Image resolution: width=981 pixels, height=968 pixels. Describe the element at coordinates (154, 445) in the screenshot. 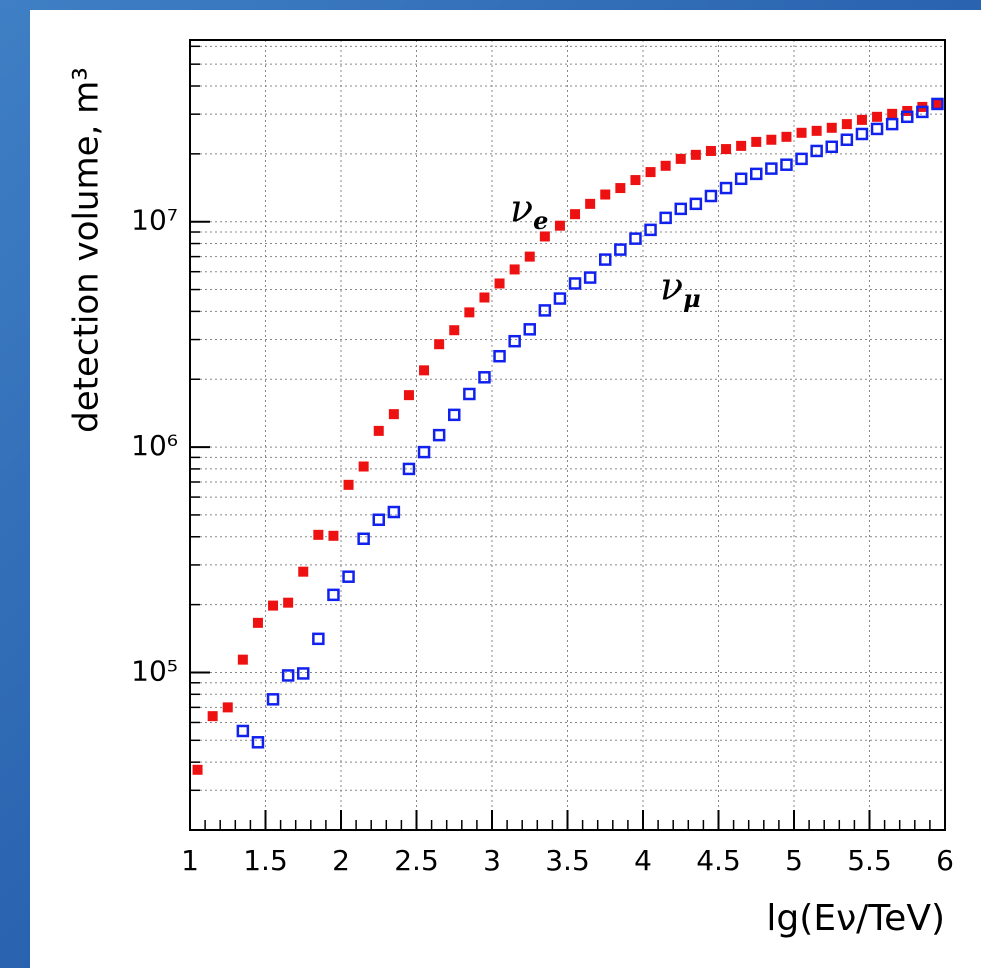

I see `y-tick-label: 10⁶` at that location.